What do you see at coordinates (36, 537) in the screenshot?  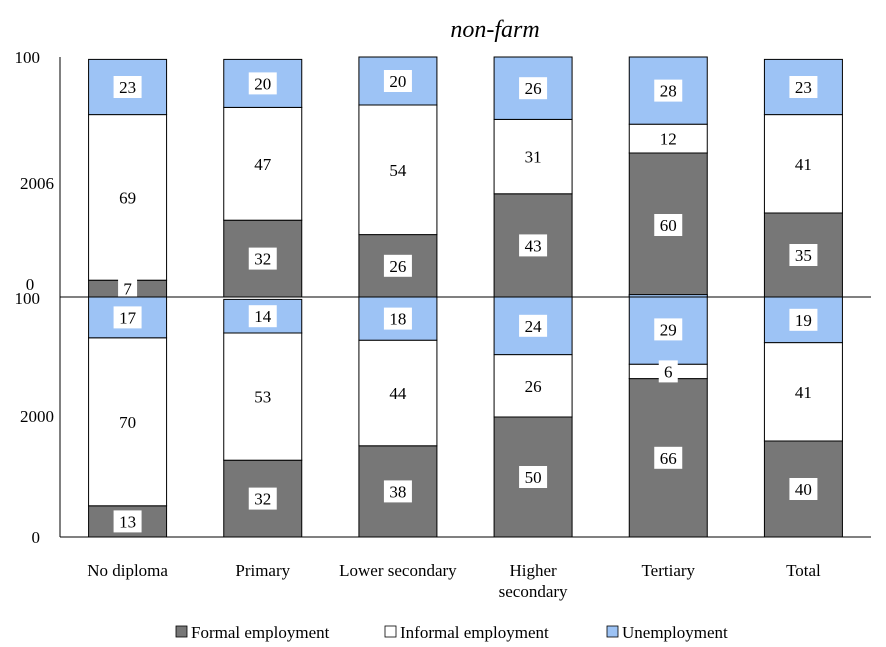 I see `y-tick-label-bottom-0: 0` at bounding box center [36, 537].